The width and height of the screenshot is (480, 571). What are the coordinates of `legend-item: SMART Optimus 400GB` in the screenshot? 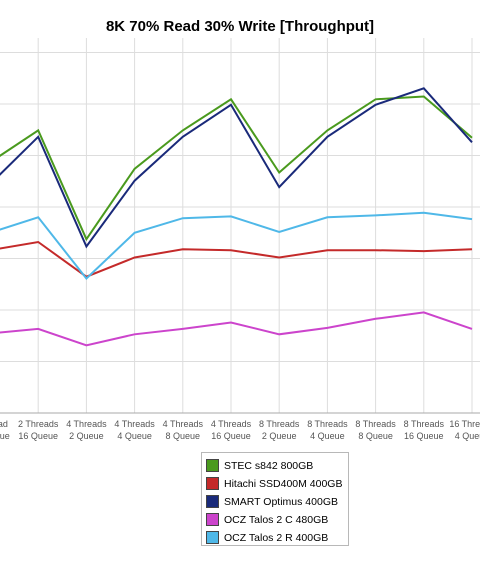 It's located at (277, 501).